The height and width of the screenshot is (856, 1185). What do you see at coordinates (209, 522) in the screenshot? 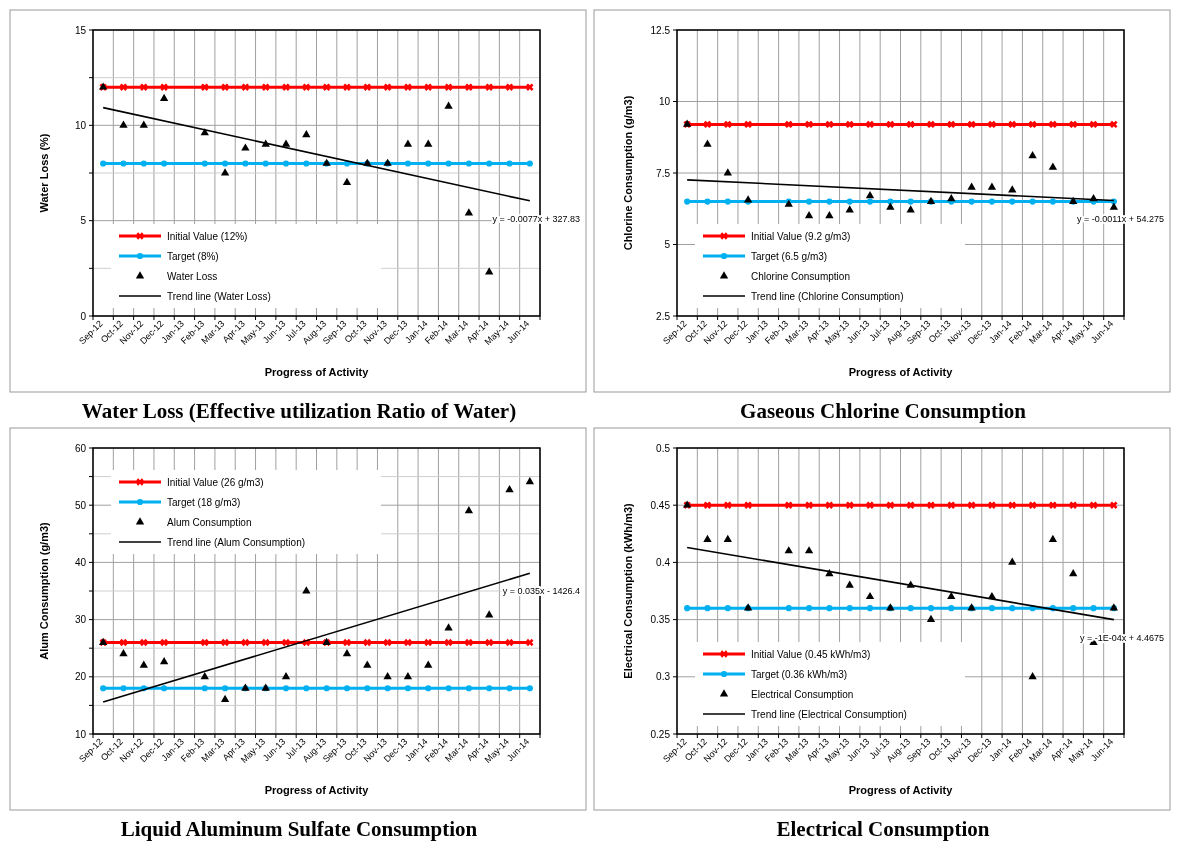
I see `legend-label: Alum Consumption` at bounding box center [209, 522].